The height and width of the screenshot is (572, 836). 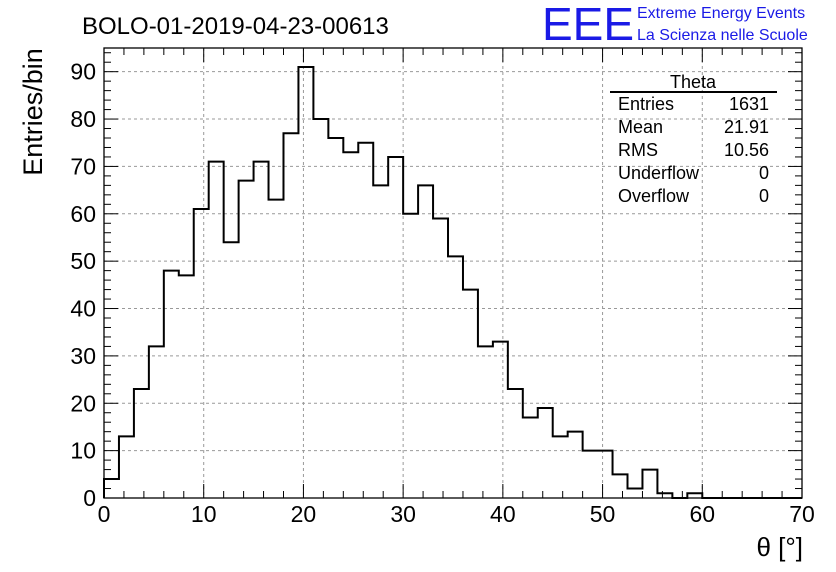 What do you see at coordinates (235, 26) in the screenshot?
I see `run-title: BOLO-01-2019-04-23-00613` at bounding box center [235, 26].